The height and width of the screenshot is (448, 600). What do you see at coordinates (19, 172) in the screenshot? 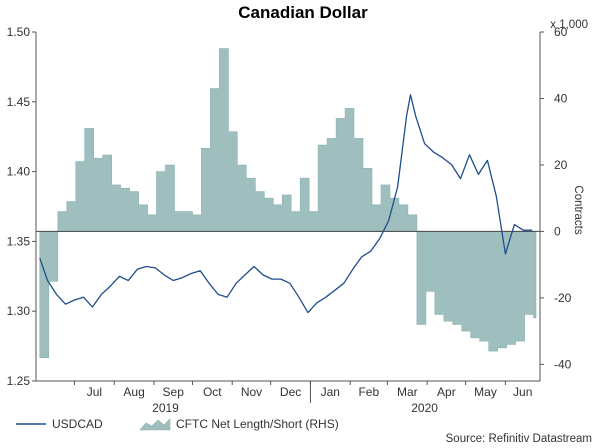
I see `left-tick-label: 1.40` at bounding box center [19, 172].